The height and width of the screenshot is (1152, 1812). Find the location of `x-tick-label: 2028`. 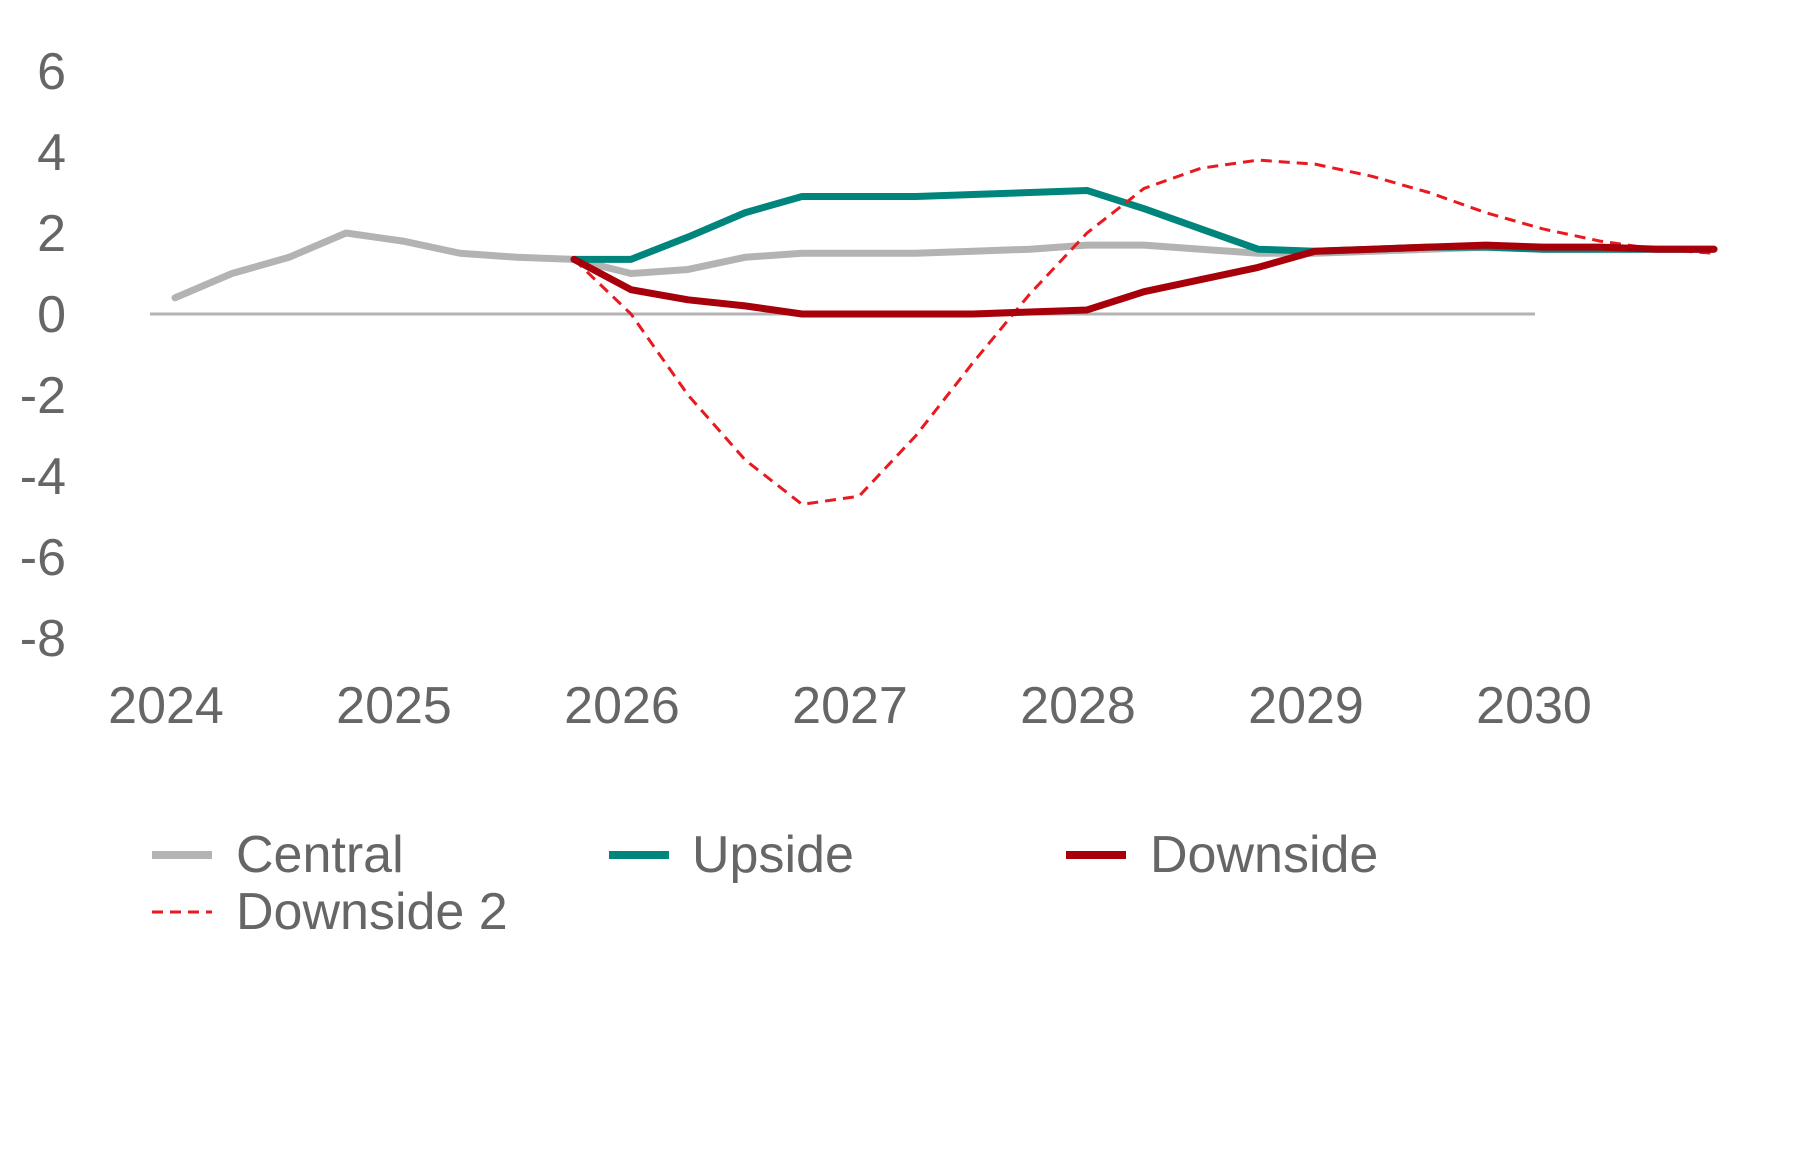

x-tick-label: 2028 is located at coordinates (1078, 706).